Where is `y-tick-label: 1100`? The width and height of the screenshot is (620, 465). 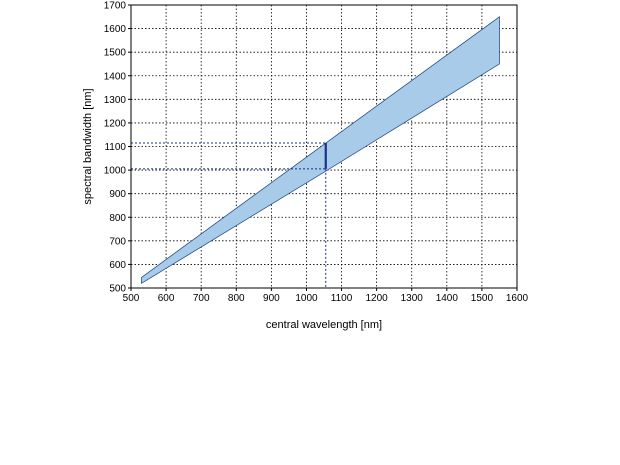
y-tick-label: 1100 is located at coordinates (115, 147).